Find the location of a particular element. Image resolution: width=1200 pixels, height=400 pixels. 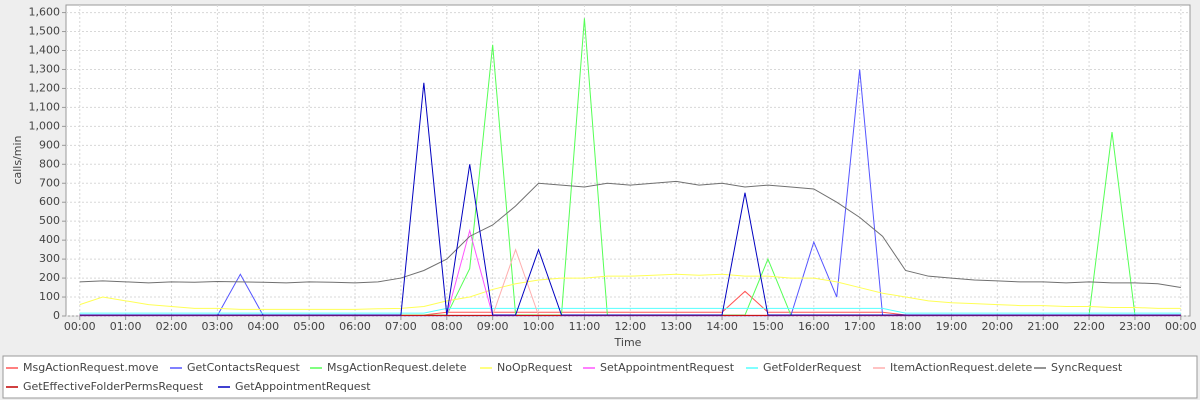

y-tick-label: 1,200 is located at coordinates (45, 87).